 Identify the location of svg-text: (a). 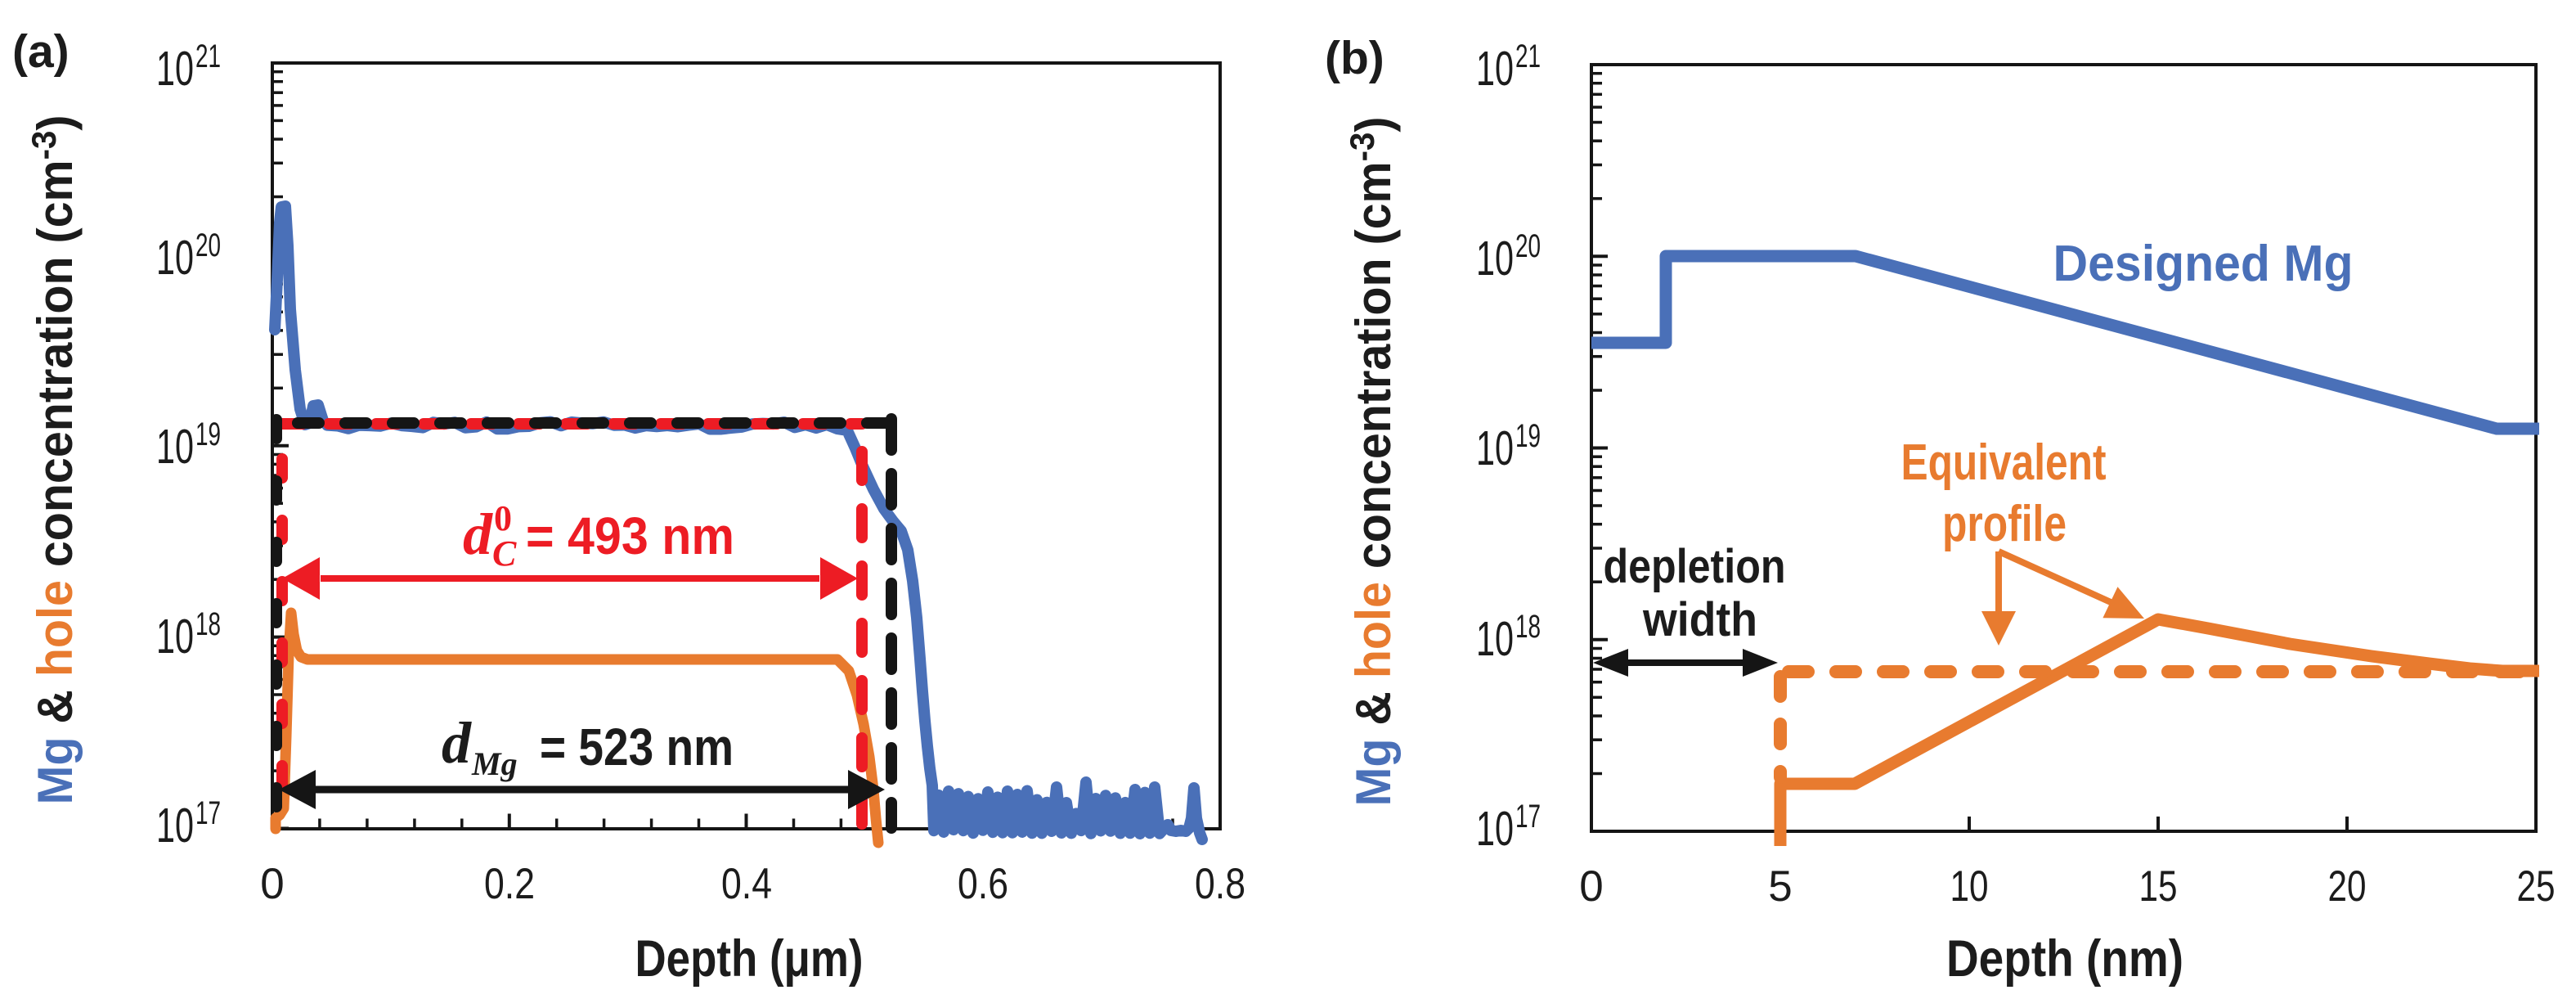
(41, 52).